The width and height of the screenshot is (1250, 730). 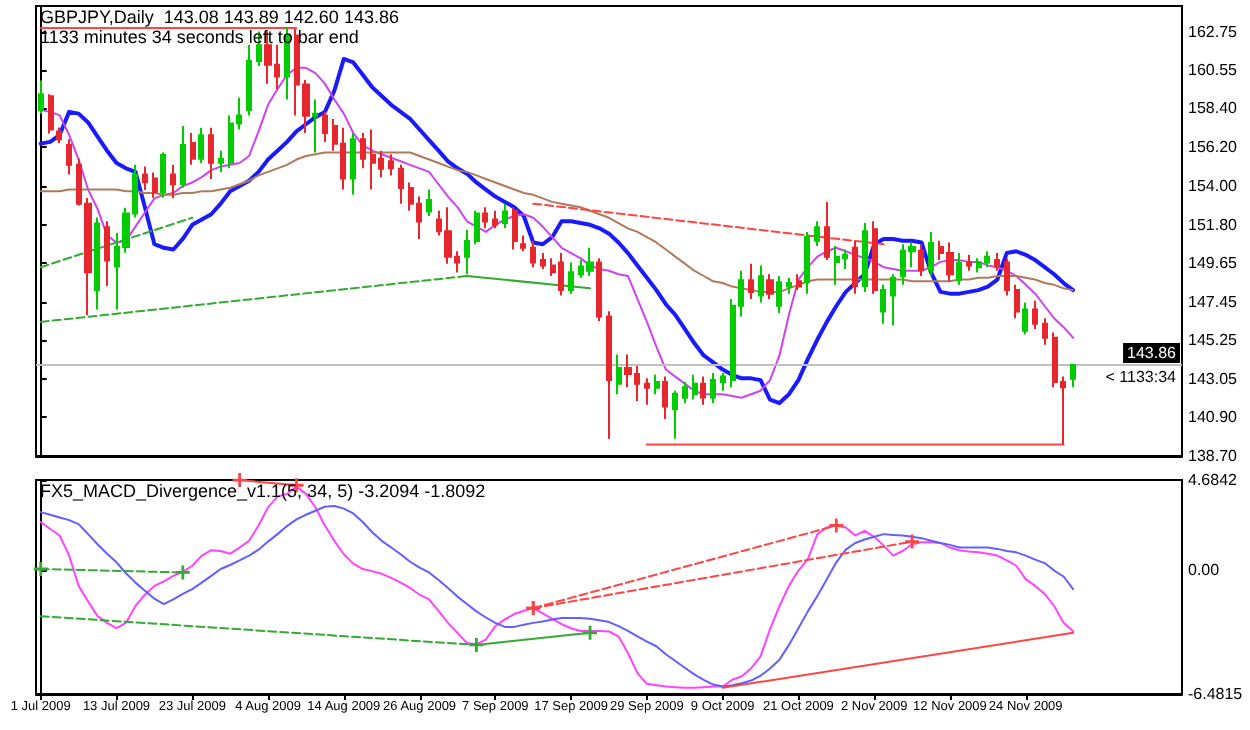 I want to click on y-tick-label: 147.45, so click(x=1213, y=301).